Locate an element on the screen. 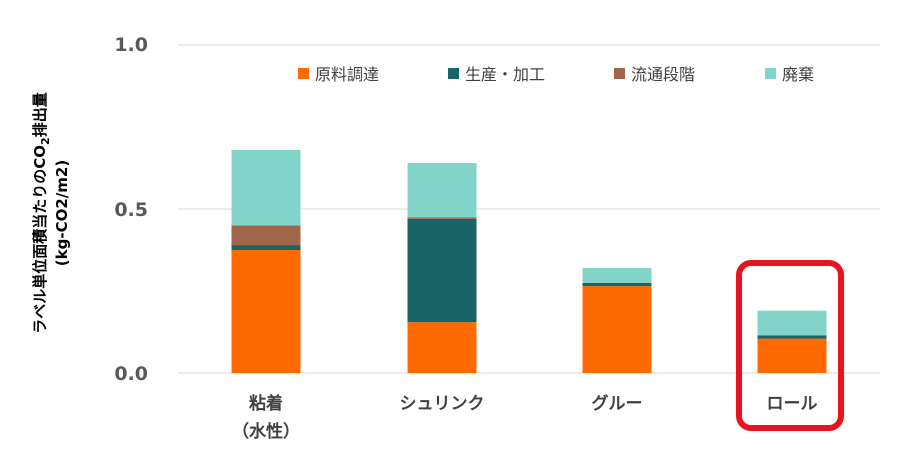 Image resolution: width=900 pixels, height=474 pixels. y-tick-2: 1.0 is located at coordinates (131, 45).